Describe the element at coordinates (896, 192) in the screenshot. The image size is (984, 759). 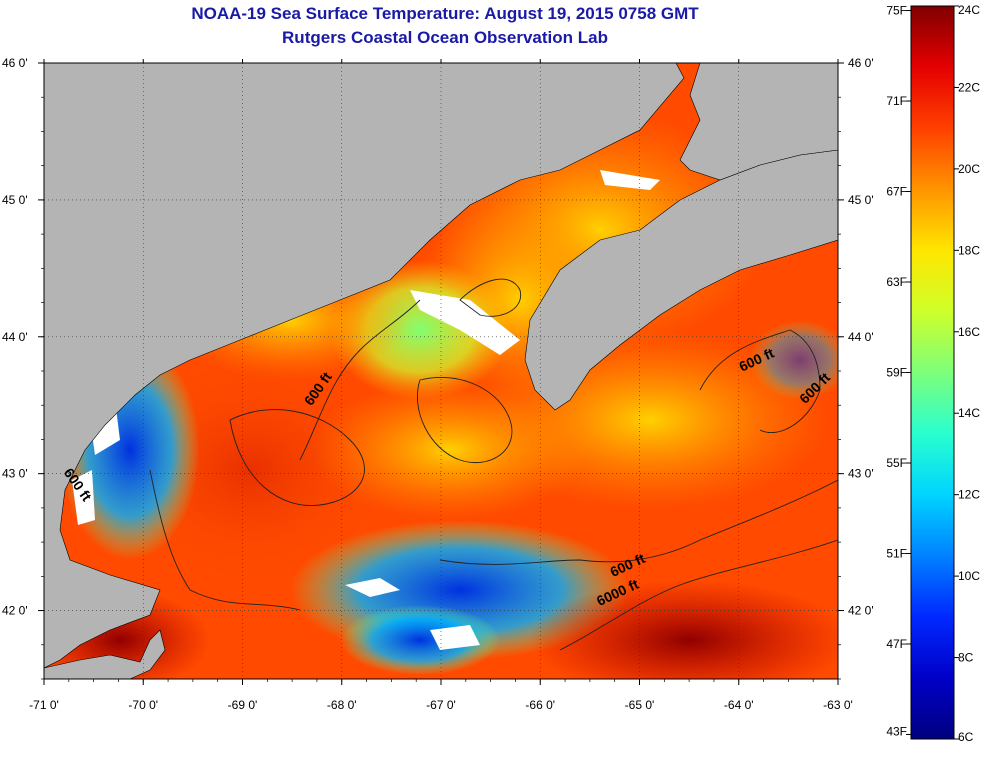
I see `colorbar-label-f: 67F` at that location.